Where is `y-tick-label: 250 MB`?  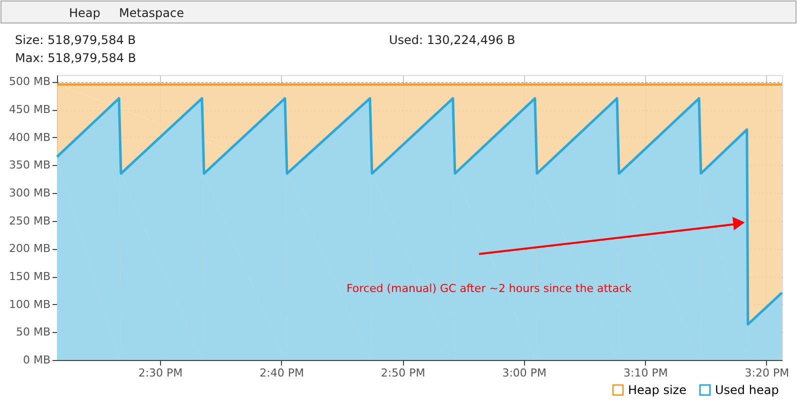 y-tick-label: 250 MB is located at coordinates (29, 221).